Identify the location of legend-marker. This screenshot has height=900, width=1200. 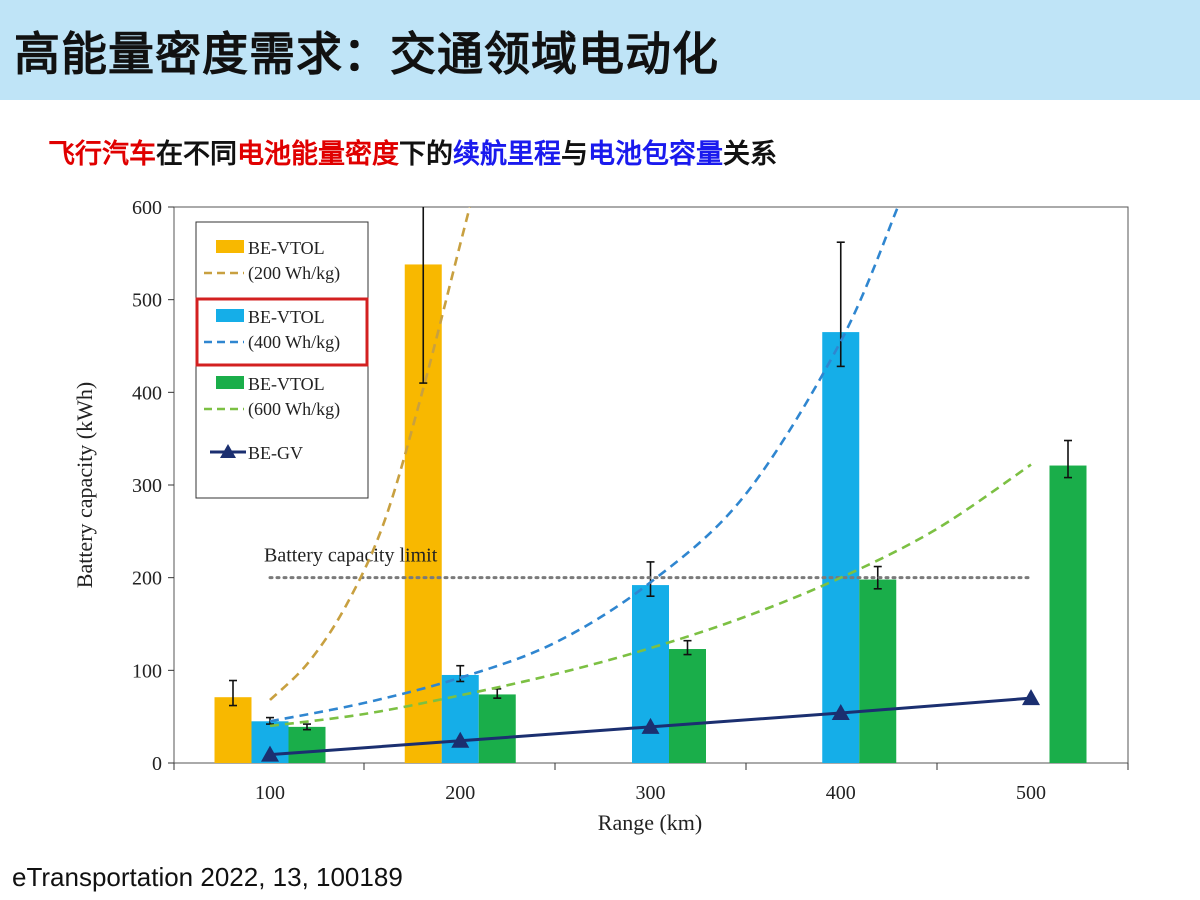
(228, 451).